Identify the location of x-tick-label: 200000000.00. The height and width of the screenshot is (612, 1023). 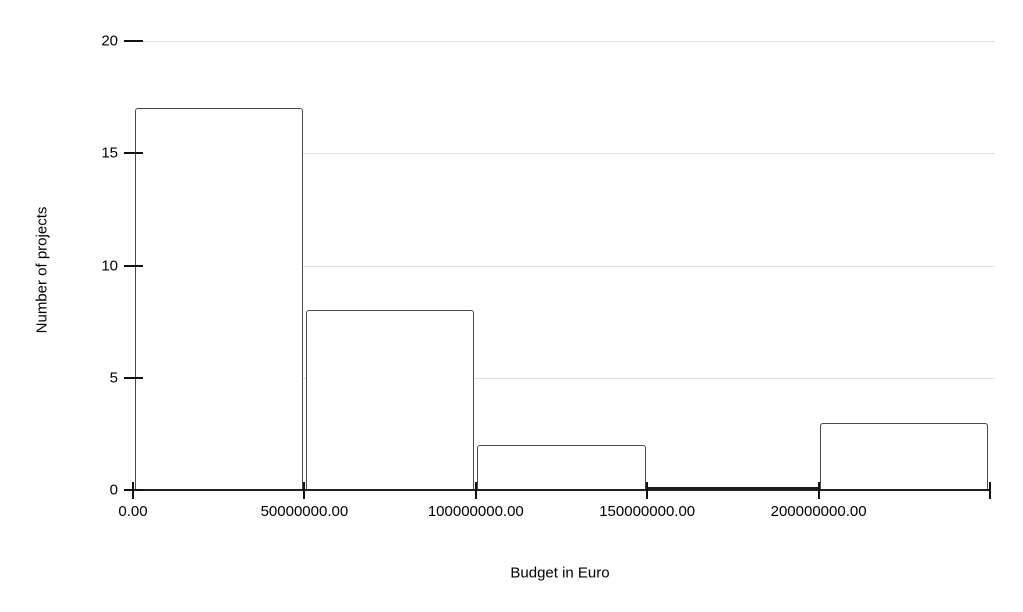
(818, 511).